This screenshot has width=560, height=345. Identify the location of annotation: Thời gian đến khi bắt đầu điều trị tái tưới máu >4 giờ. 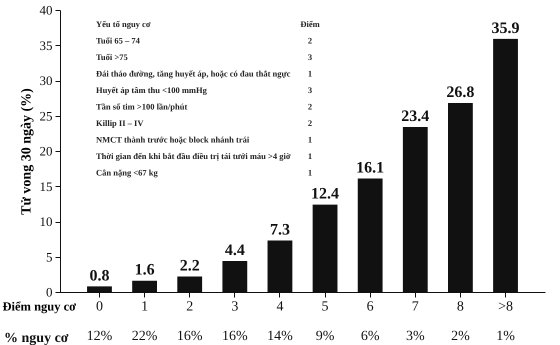
(193, 156).